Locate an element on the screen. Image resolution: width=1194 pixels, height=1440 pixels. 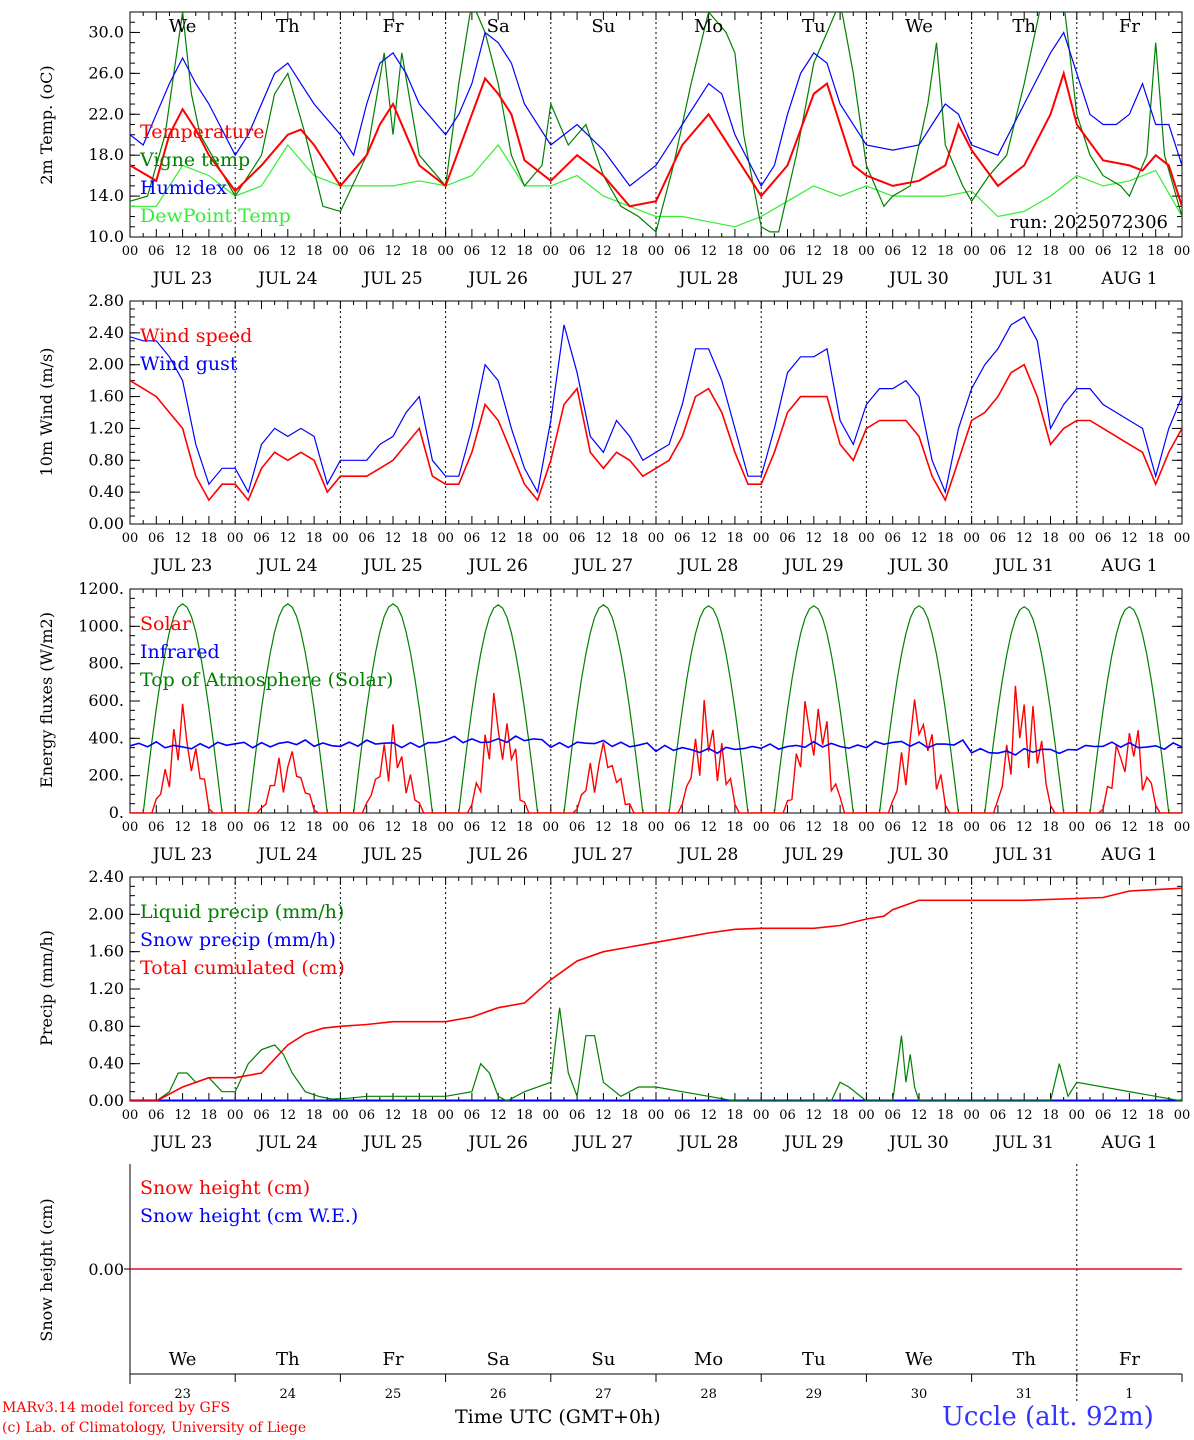
weekday-label: Th is located at coordinates (288, 1359).